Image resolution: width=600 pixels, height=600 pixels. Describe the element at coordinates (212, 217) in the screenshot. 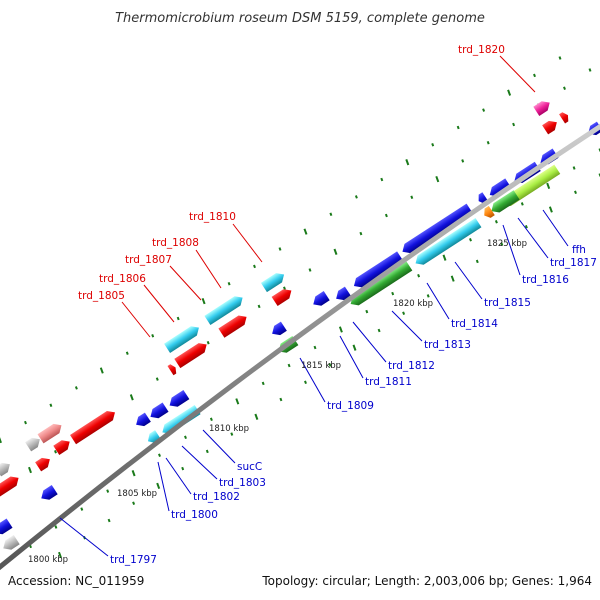

I see `gene-label-trd-1810: trd_1810` at that location.